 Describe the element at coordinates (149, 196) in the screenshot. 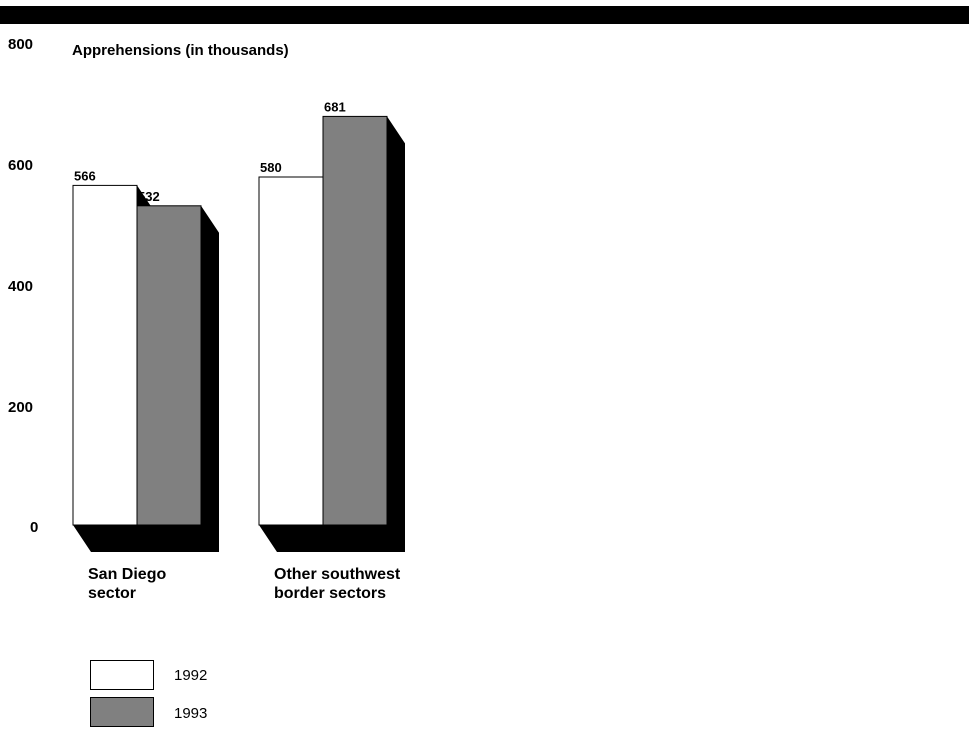

I see `data-label-1993-0: 532` at that location.